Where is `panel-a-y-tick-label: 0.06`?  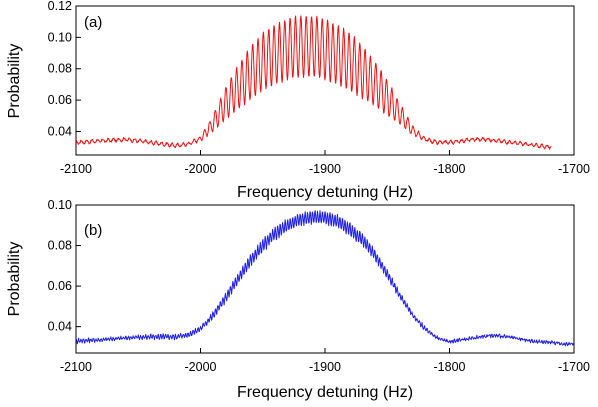
panel-a-y-tick-label: 0.06 is located at coordinates (60, 100).